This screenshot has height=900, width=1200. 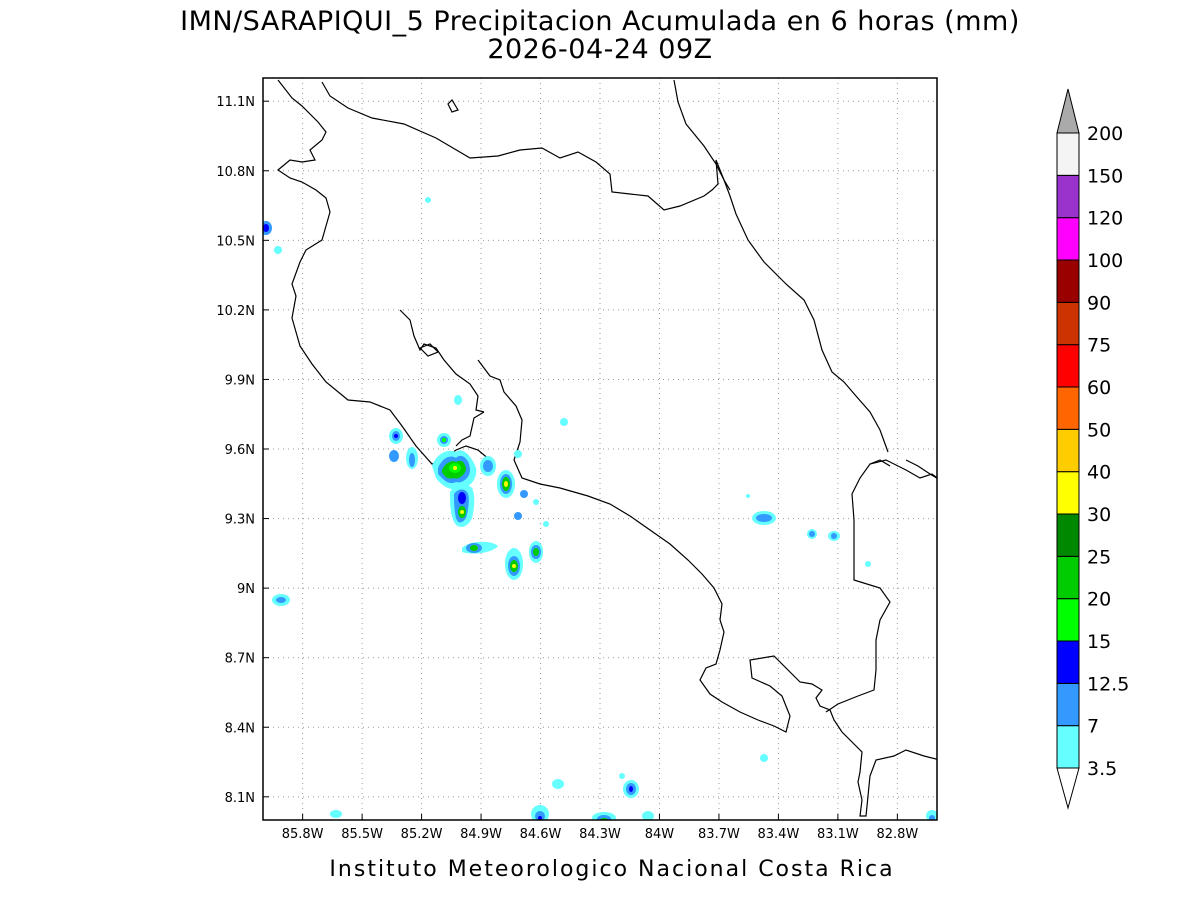 What do you see at coordinates (541, 834) in the screenshot?
I see `lon-tick-label: 84.6W` at bounding box center [541, 834].